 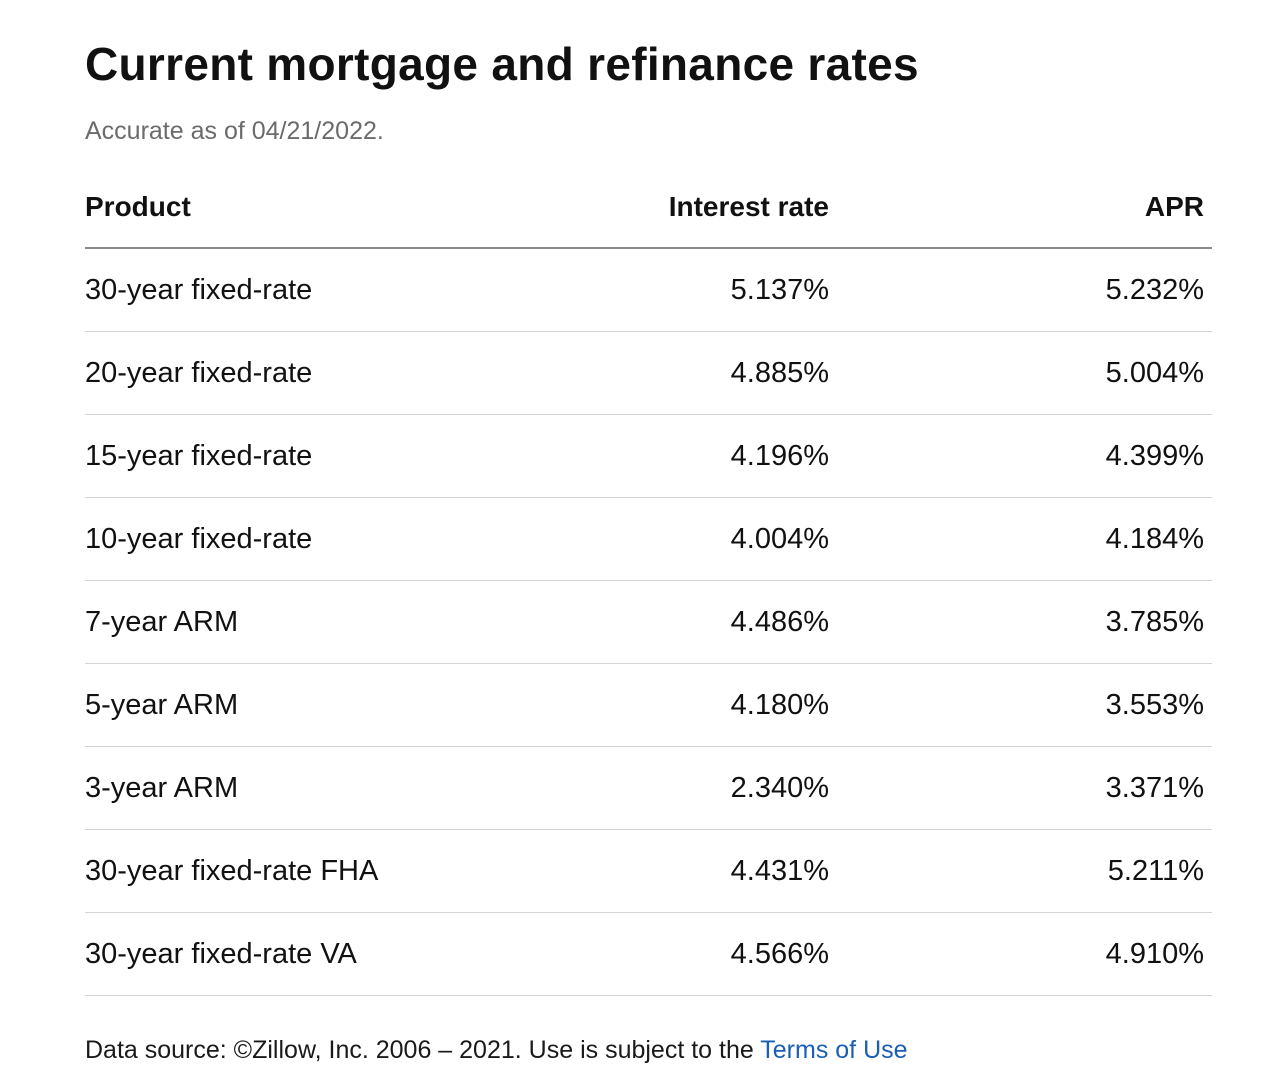 I want to click on product-cell: 20-year fixed-rate, so click(x=355, y=373).